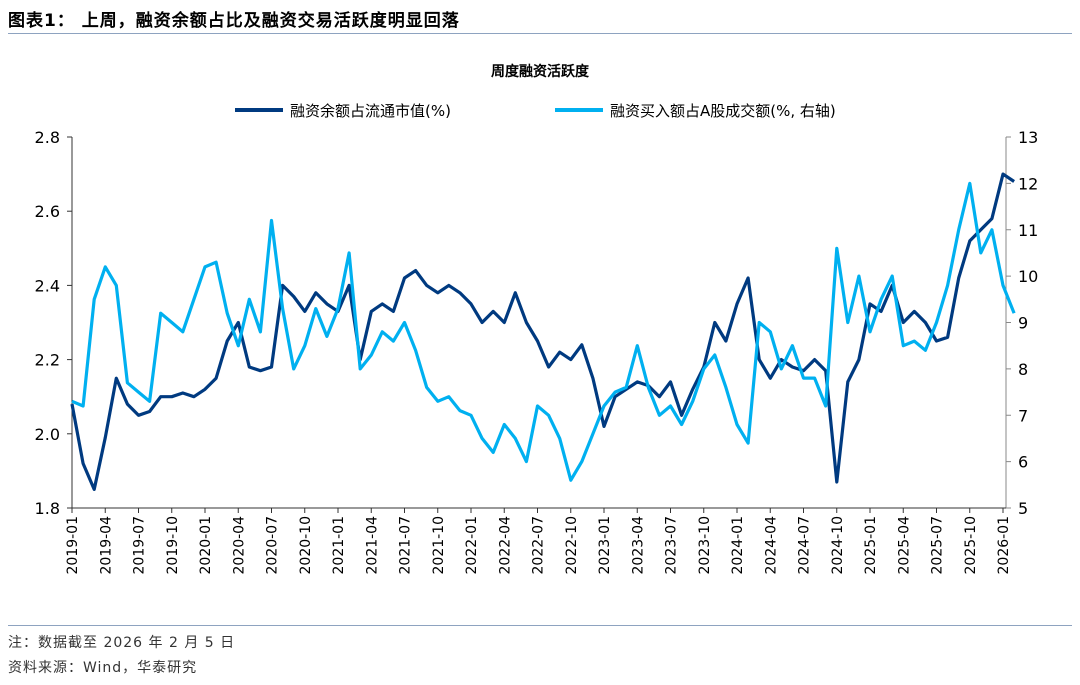  What do you see at coordinates (339, 545) in the screenshot?
I see `x-tick-label: 2021-01` at bounding box center [339, 545].